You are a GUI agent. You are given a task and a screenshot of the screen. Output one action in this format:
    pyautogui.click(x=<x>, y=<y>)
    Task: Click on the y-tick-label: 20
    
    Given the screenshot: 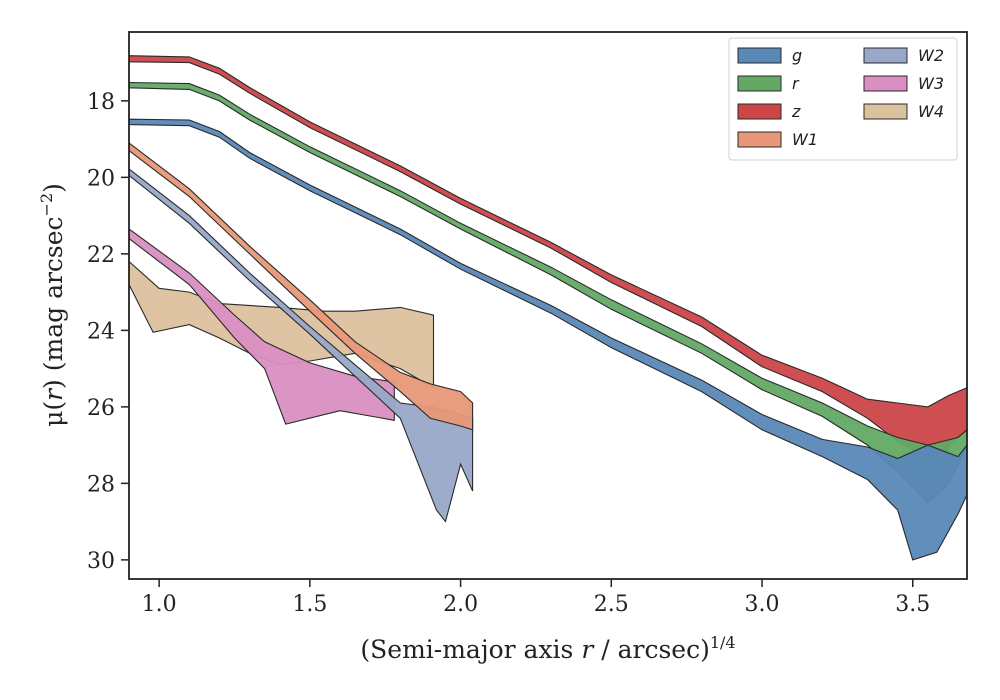 What is the action you would take?
    pyautogui.click(x=101, y=178)
    